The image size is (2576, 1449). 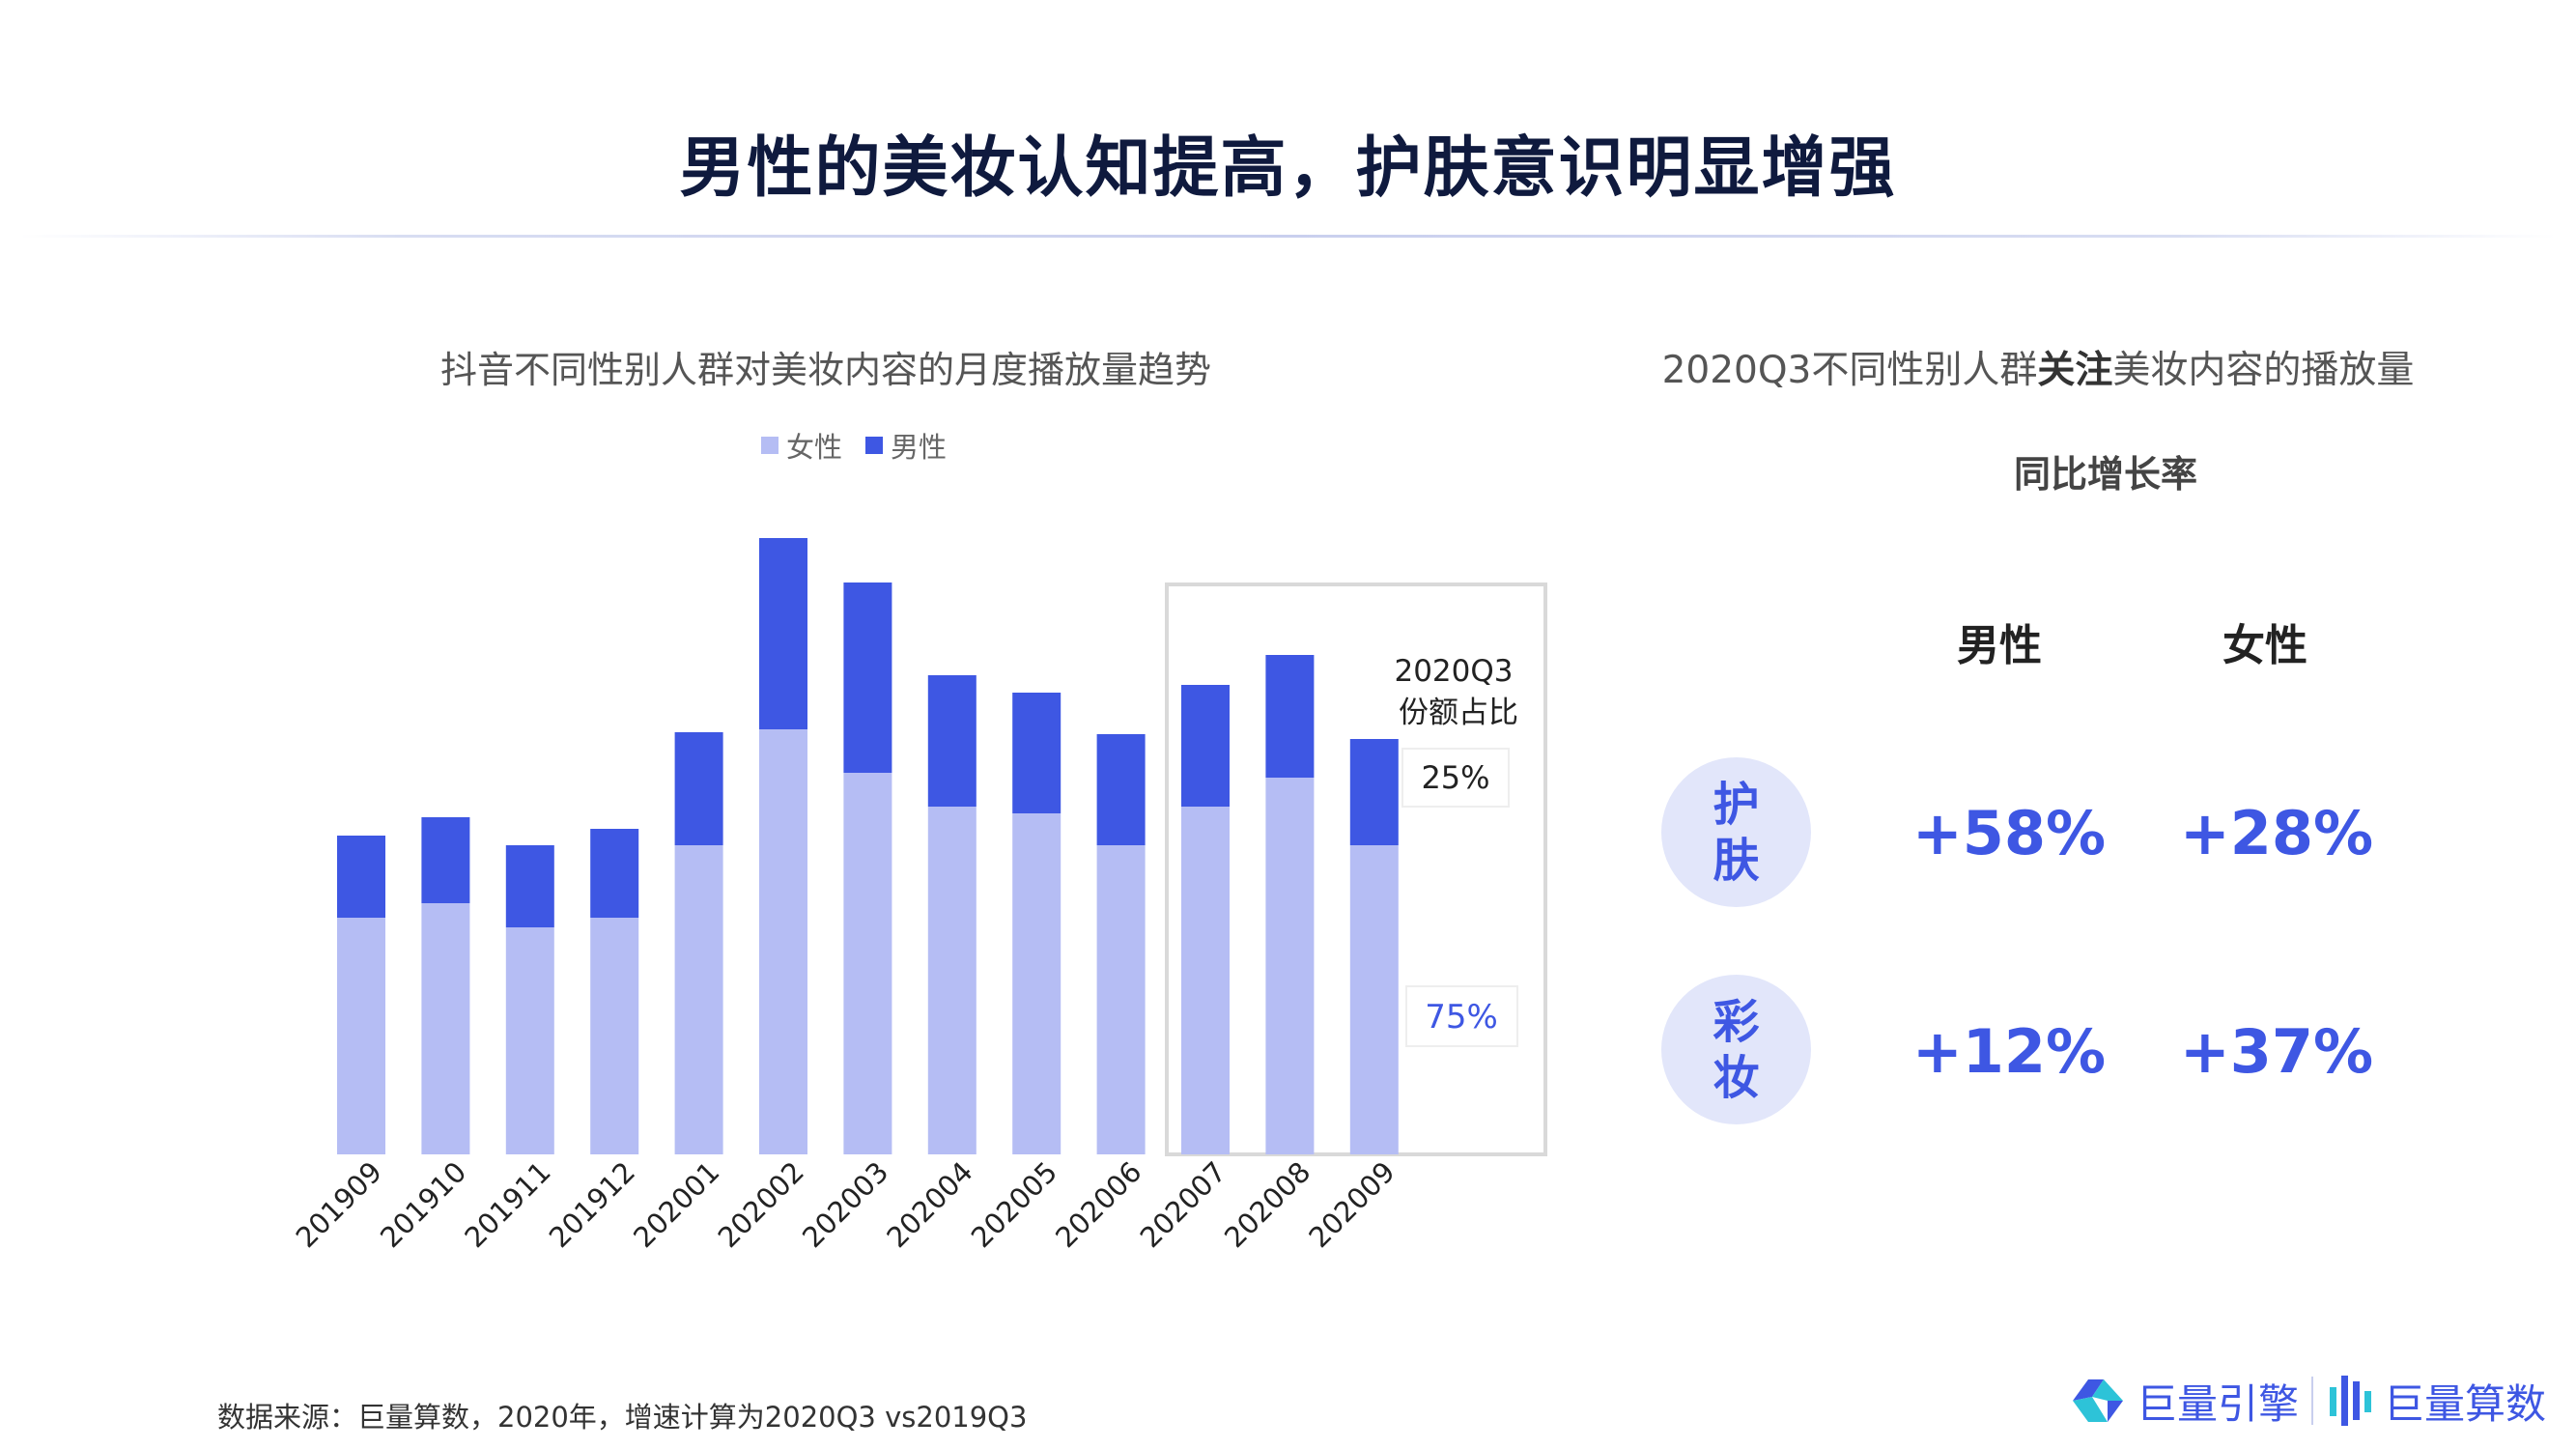 What do you see at coordinates (622, 1417) in the screenshot?
I see `data-source-note: 数据来源：巨量算数，2020年，增速计算为2020Q3 vs2019Q3` at bounding box center [622, 1417].